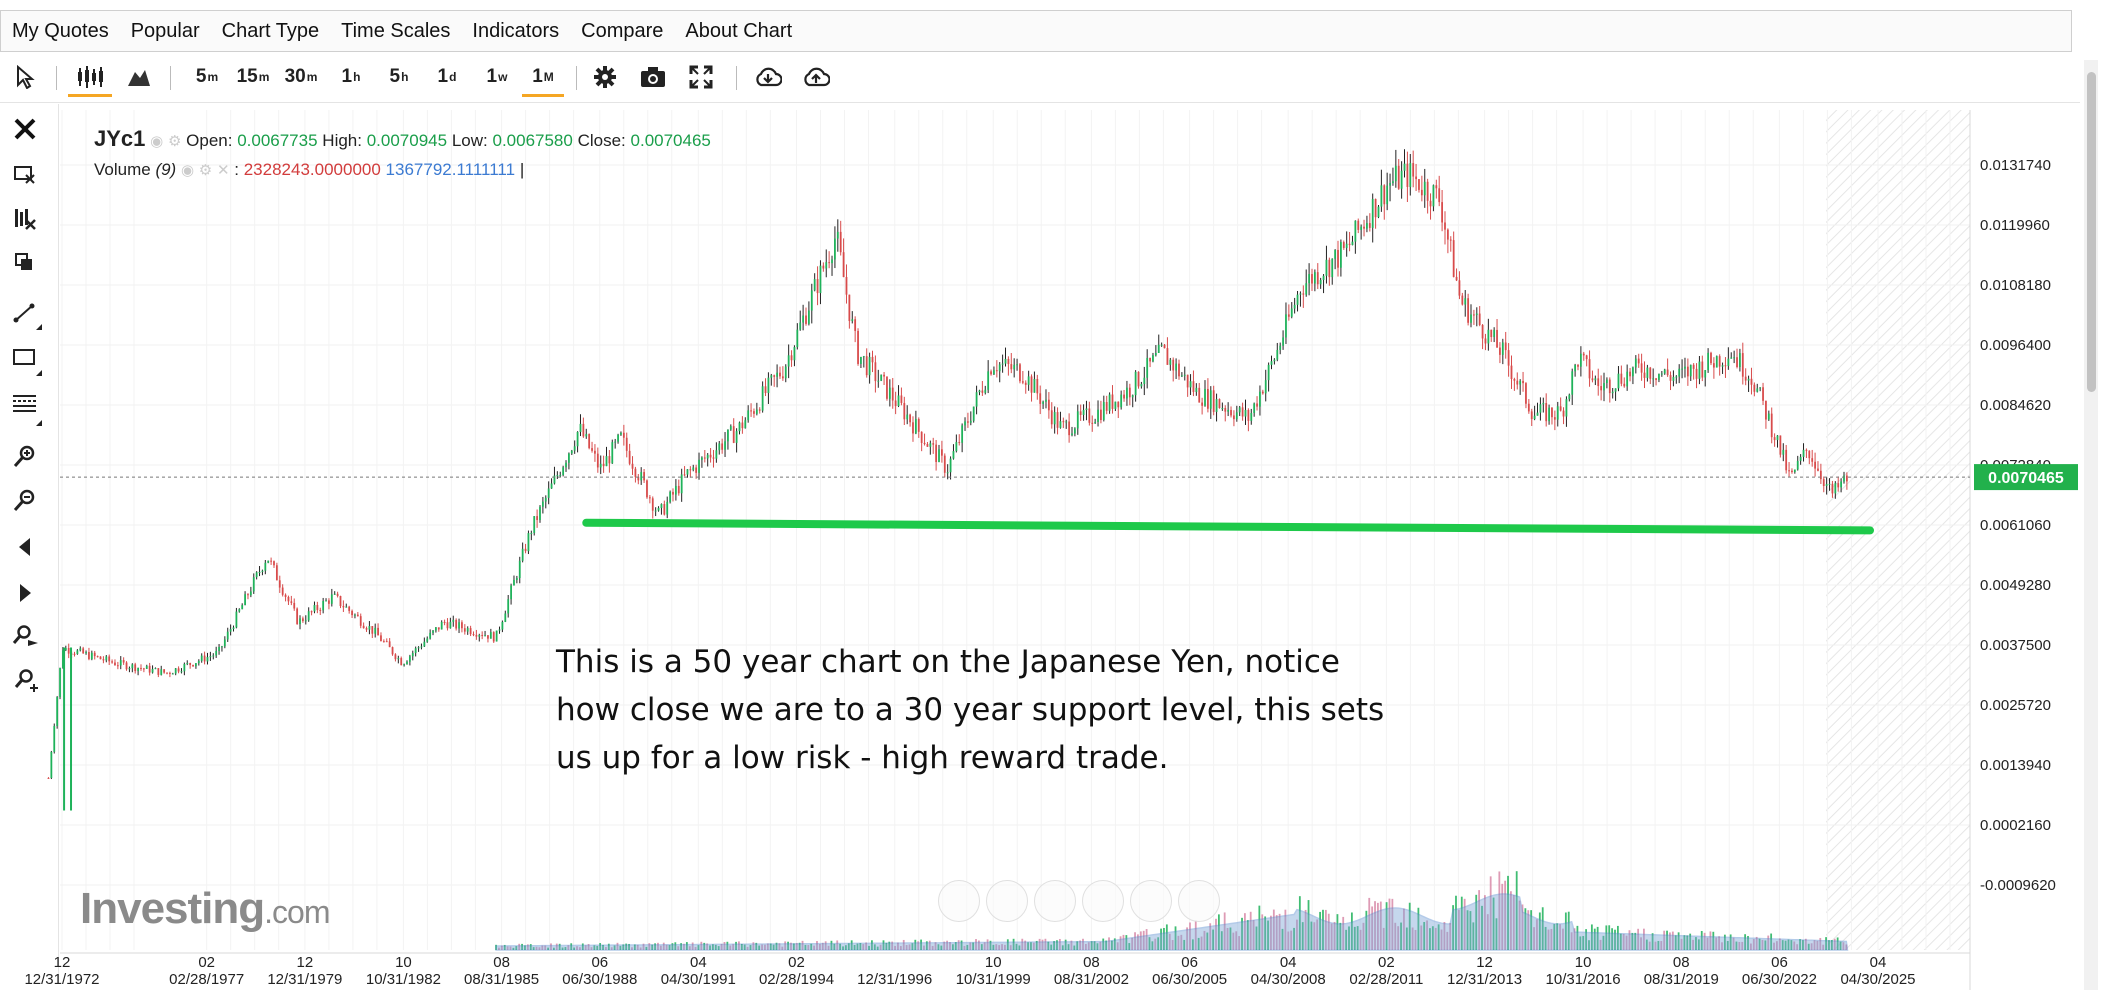 Image resolution: width=2101 pixels, height=1003 pixels. I want to click on nav-right-icon, so click(1199, 901).